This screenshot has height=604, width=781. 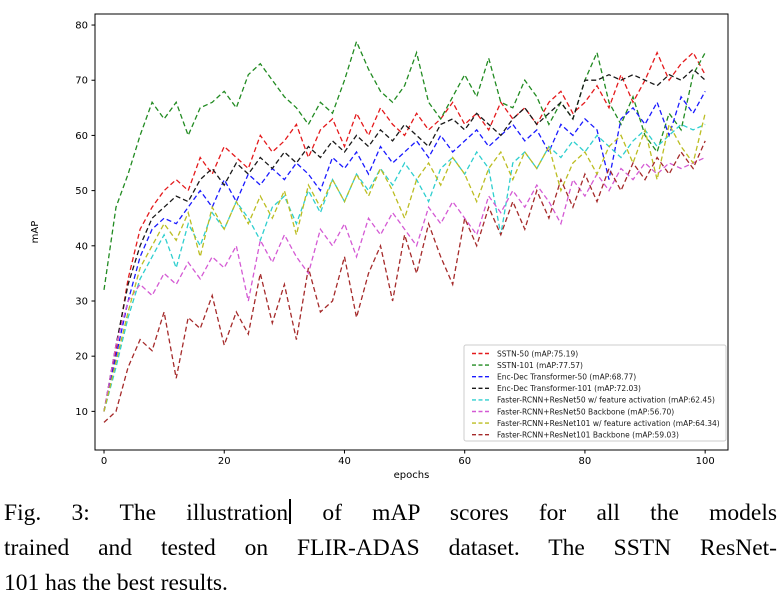 What do you see at coordinates (464, 461) in the screenshot?
I see `x-tick-label: 60` at bounding box center [464, 461].